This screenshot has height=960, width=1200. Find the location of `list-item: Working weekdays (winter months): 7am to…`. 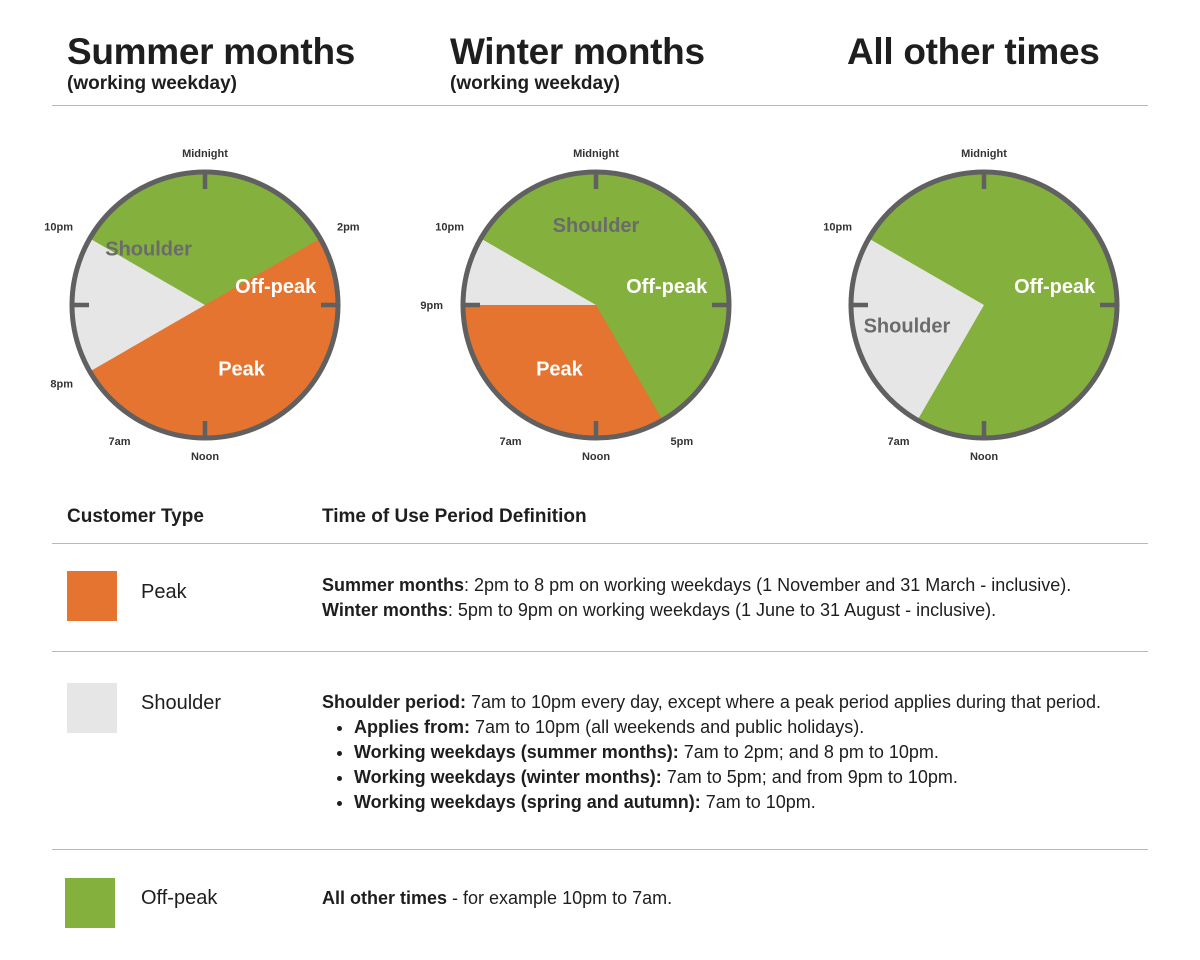

list-item: Working weekdays (winter months): 7am to… is located at coordinates (727, 777).